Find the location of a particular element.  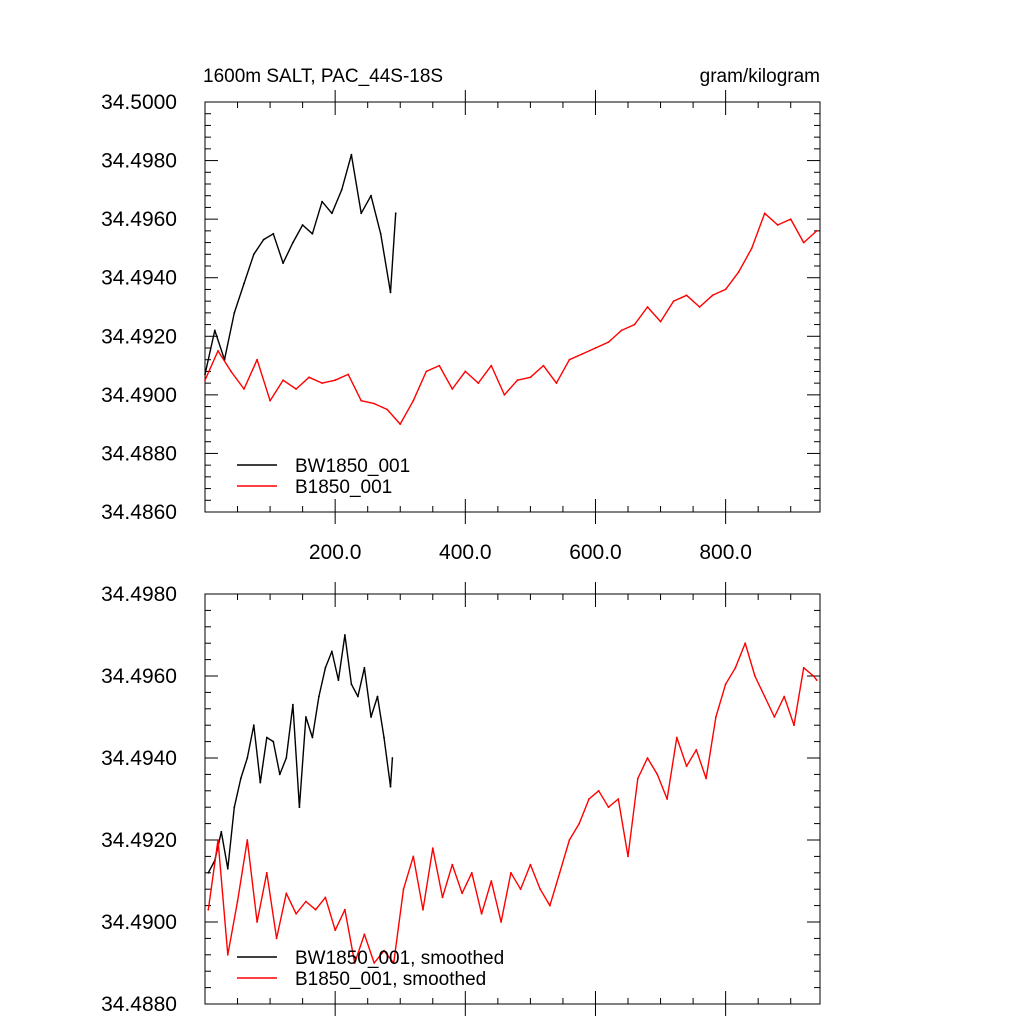

x-tick-label: 800.0 is located at coordinates (725, 552).